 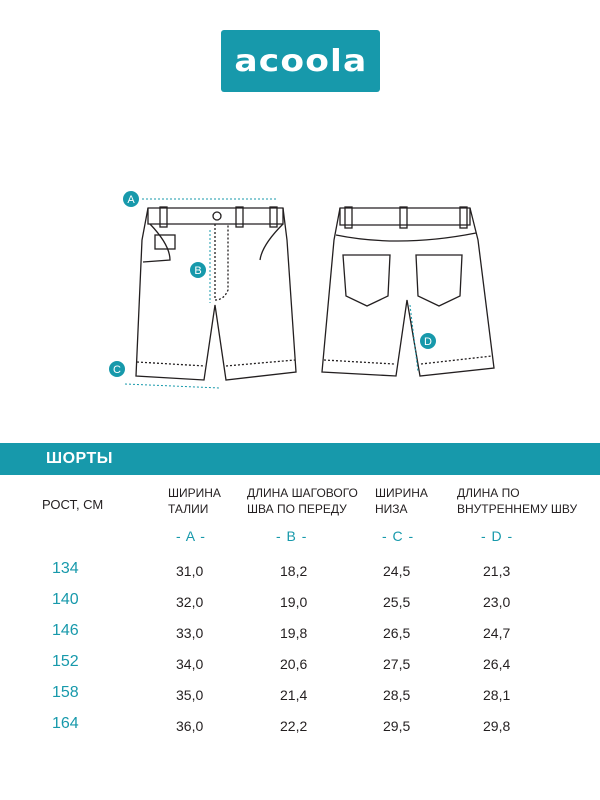 What do you see at coordinates (65, 692) in the screenshot?
I see `size-cell: 158` at bounding box center [65, 692].